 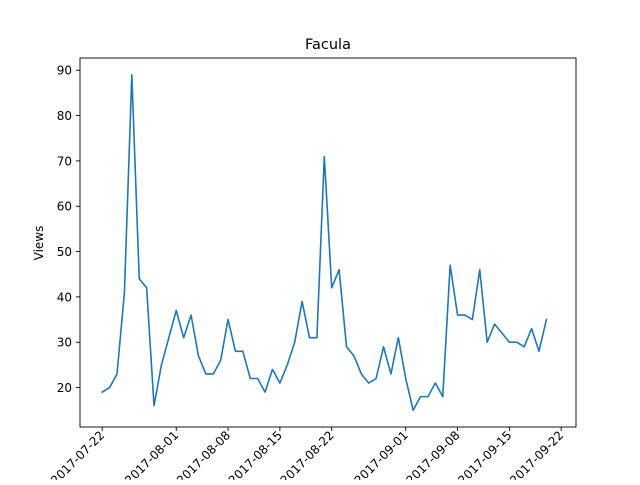 What do you see at coordinates (64, 252) in the screenshot?
I see `y-tick-label: 50` at bounding box center [64, 252].